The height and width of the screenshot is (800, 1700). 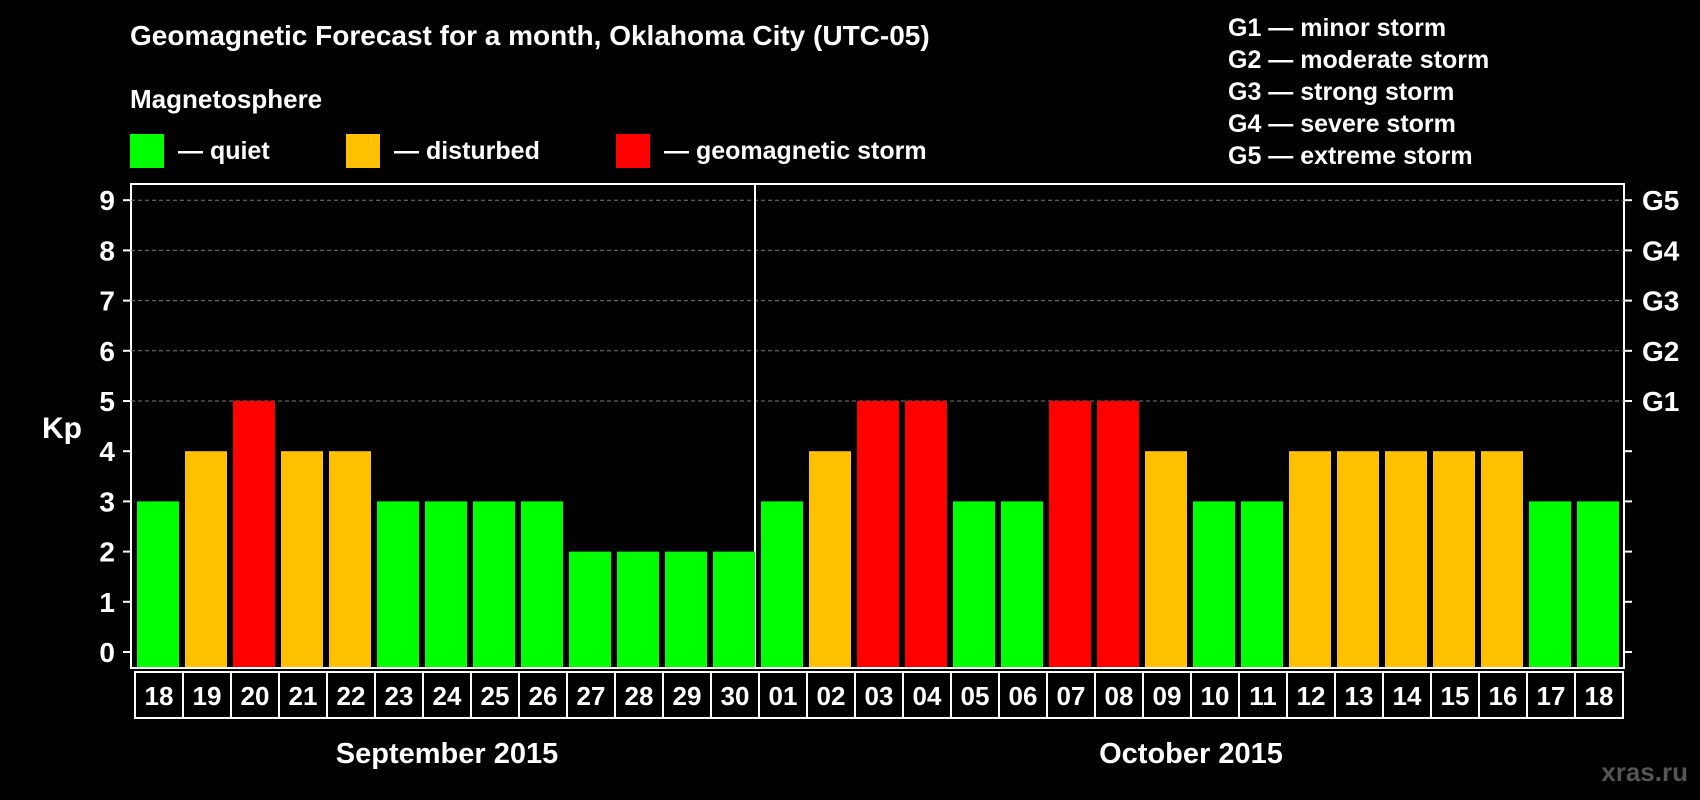 I want to click on legend-disturbed-swatch, so click(x=363, y=151).